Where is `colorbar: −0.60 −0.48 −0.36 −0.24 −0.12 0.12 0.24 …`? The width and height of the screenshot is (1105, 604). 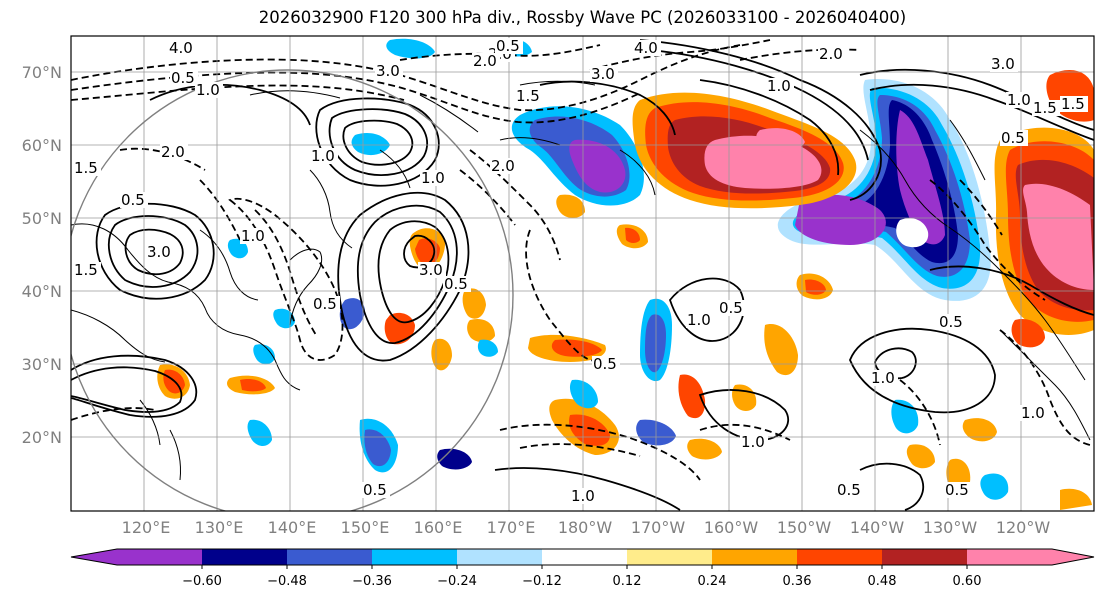
colorbar: −0.60 −0.48 −0.36 −0.24 −0.12 0.12 0.24 … is located at coordinates (582, 568).